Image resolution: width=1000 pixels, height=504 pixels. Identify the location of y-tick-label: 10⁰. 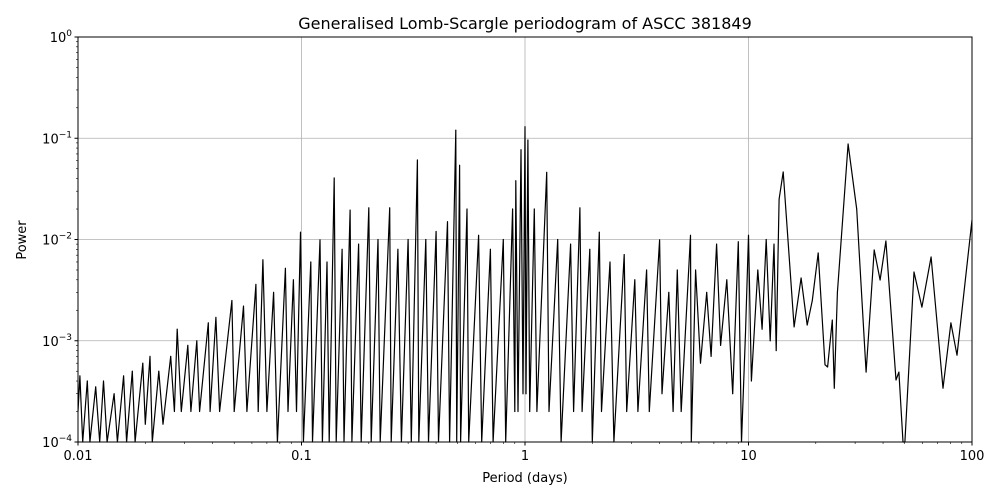
(61, 37).